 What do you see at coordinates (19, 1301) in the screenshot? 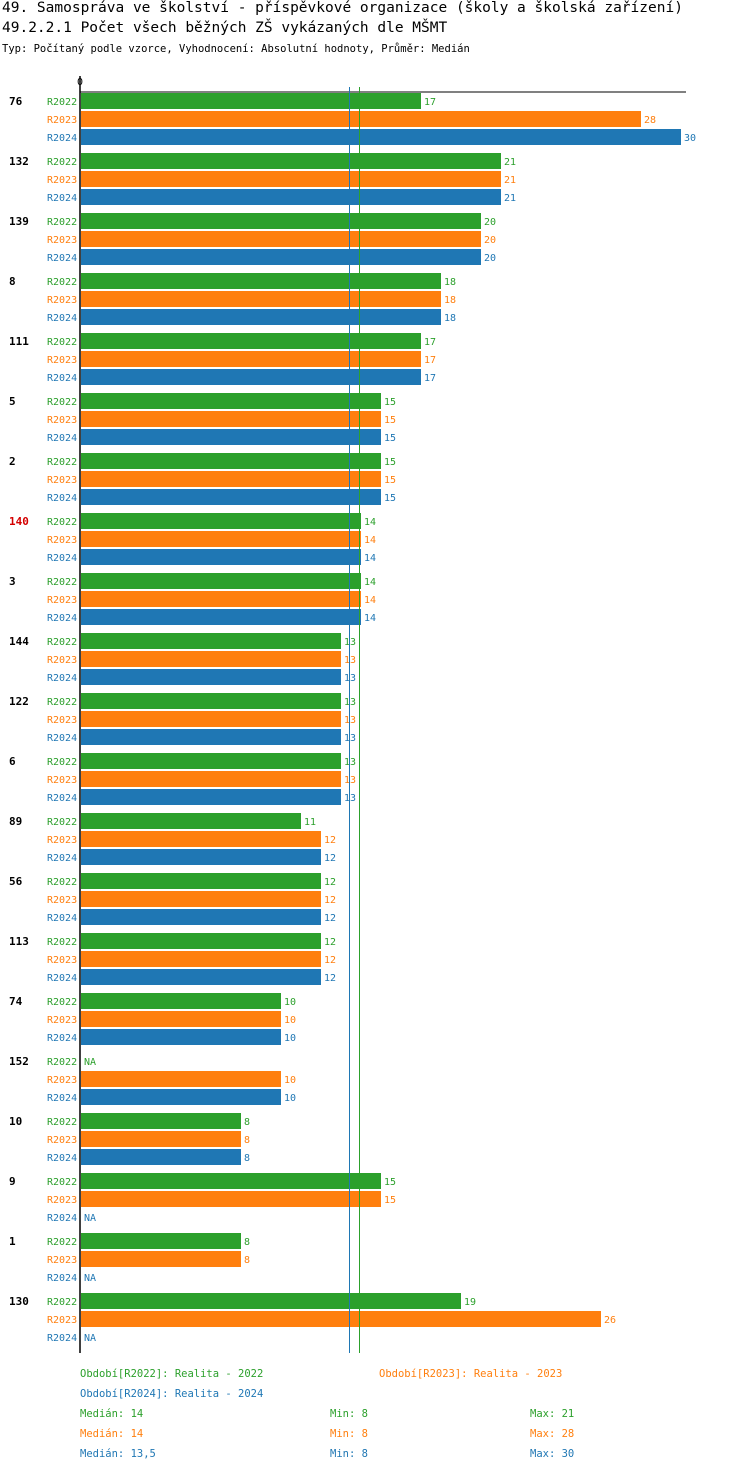
I see `category-label: 130` at bounding box center [19, 1301].